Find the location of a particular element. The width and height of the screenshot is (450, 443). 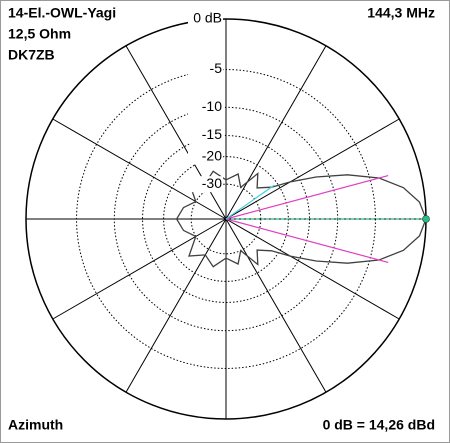

ring is located at coordinates (226, 219).